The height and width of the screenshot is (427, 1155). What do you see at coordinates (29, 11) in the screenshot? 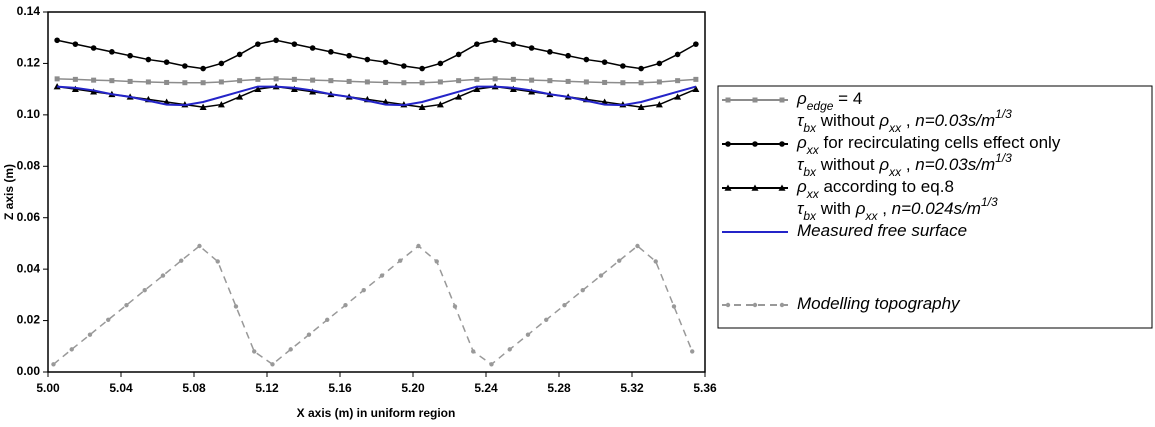
I see `y-tick-label: 0.14` at bounding box center [29, 11].